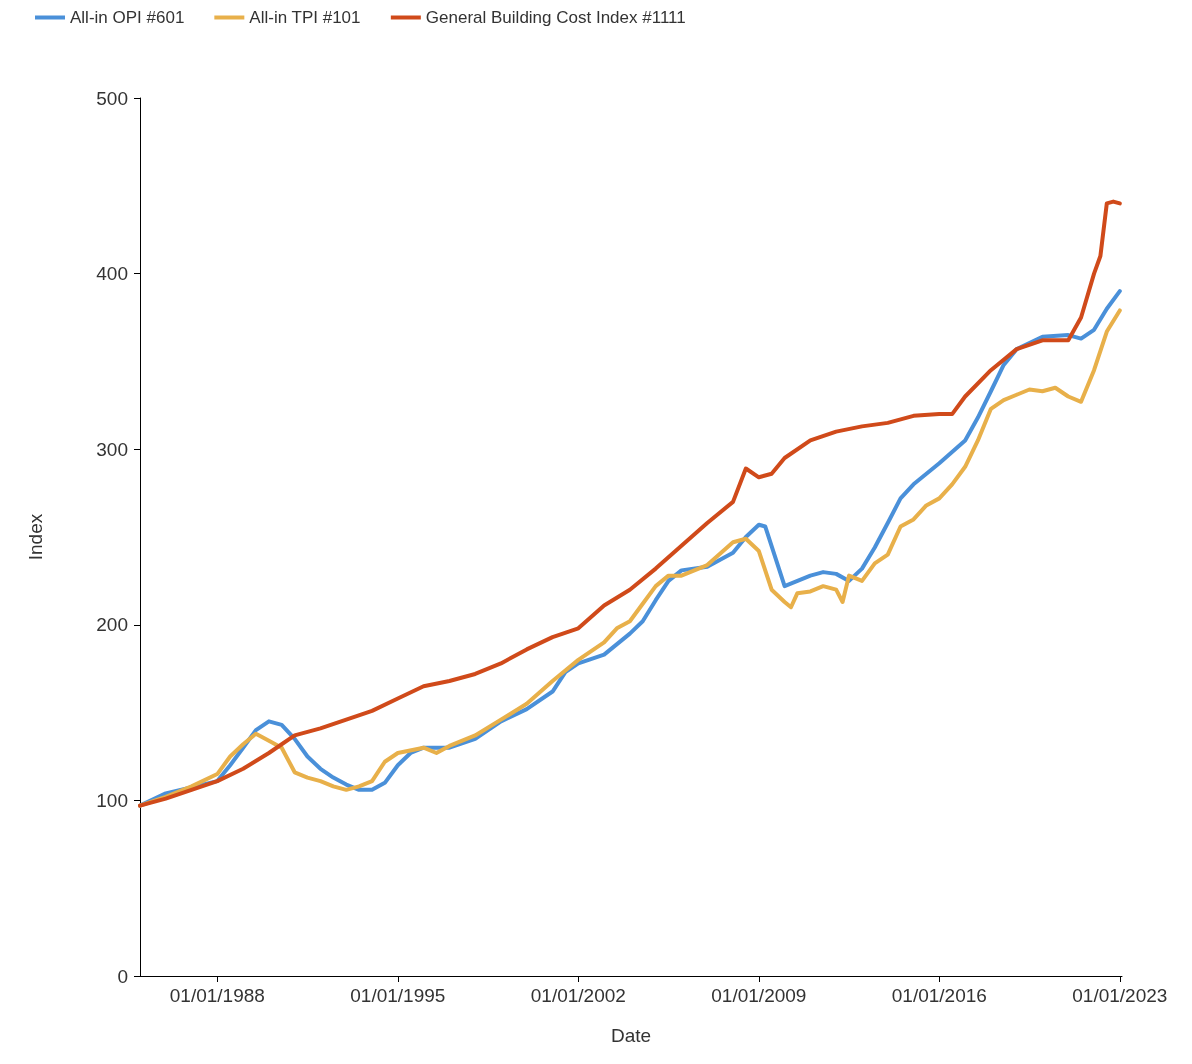 The width and height of the screenshot is (1192, 1064). What do you see at coordinates (578, 995) in the screenshot?
I see `x-tick-label: 01/01/2002` at bounding box center [578, 995].